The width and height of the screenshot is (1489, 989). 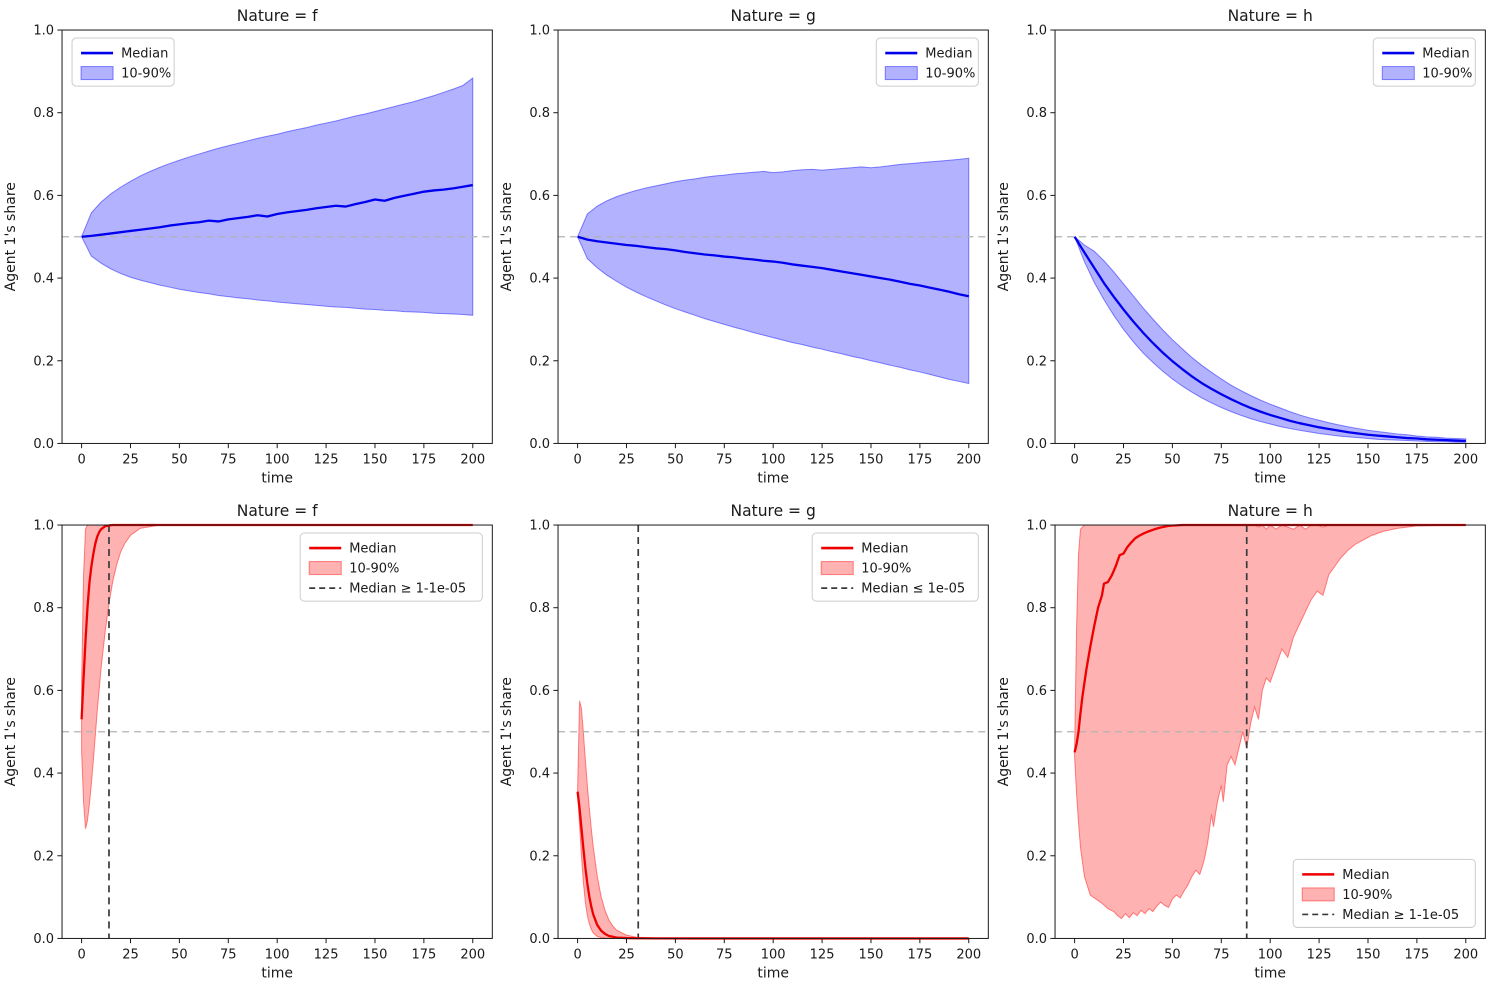 I want to click on subplot-title: Nature = g, so click(x=773, y=16).